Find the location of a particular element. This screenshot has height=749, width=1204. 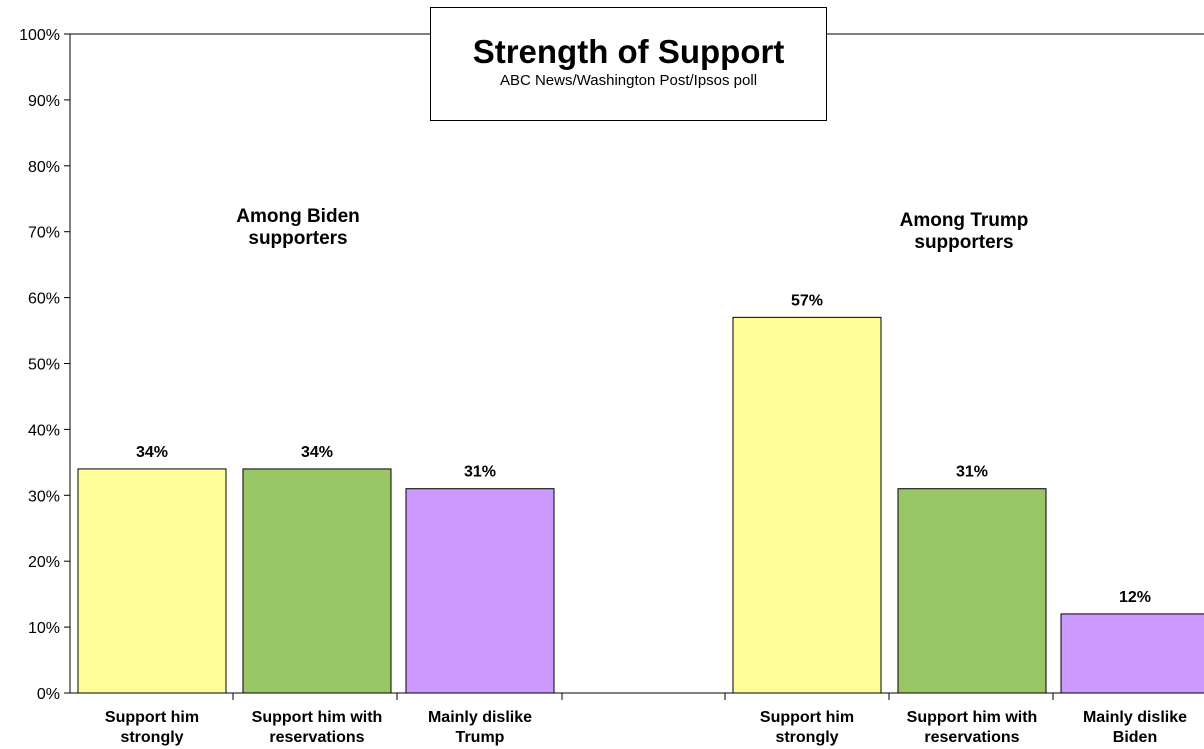

category-label: Mainly dislike Trump is located at coordinates (480, 727).